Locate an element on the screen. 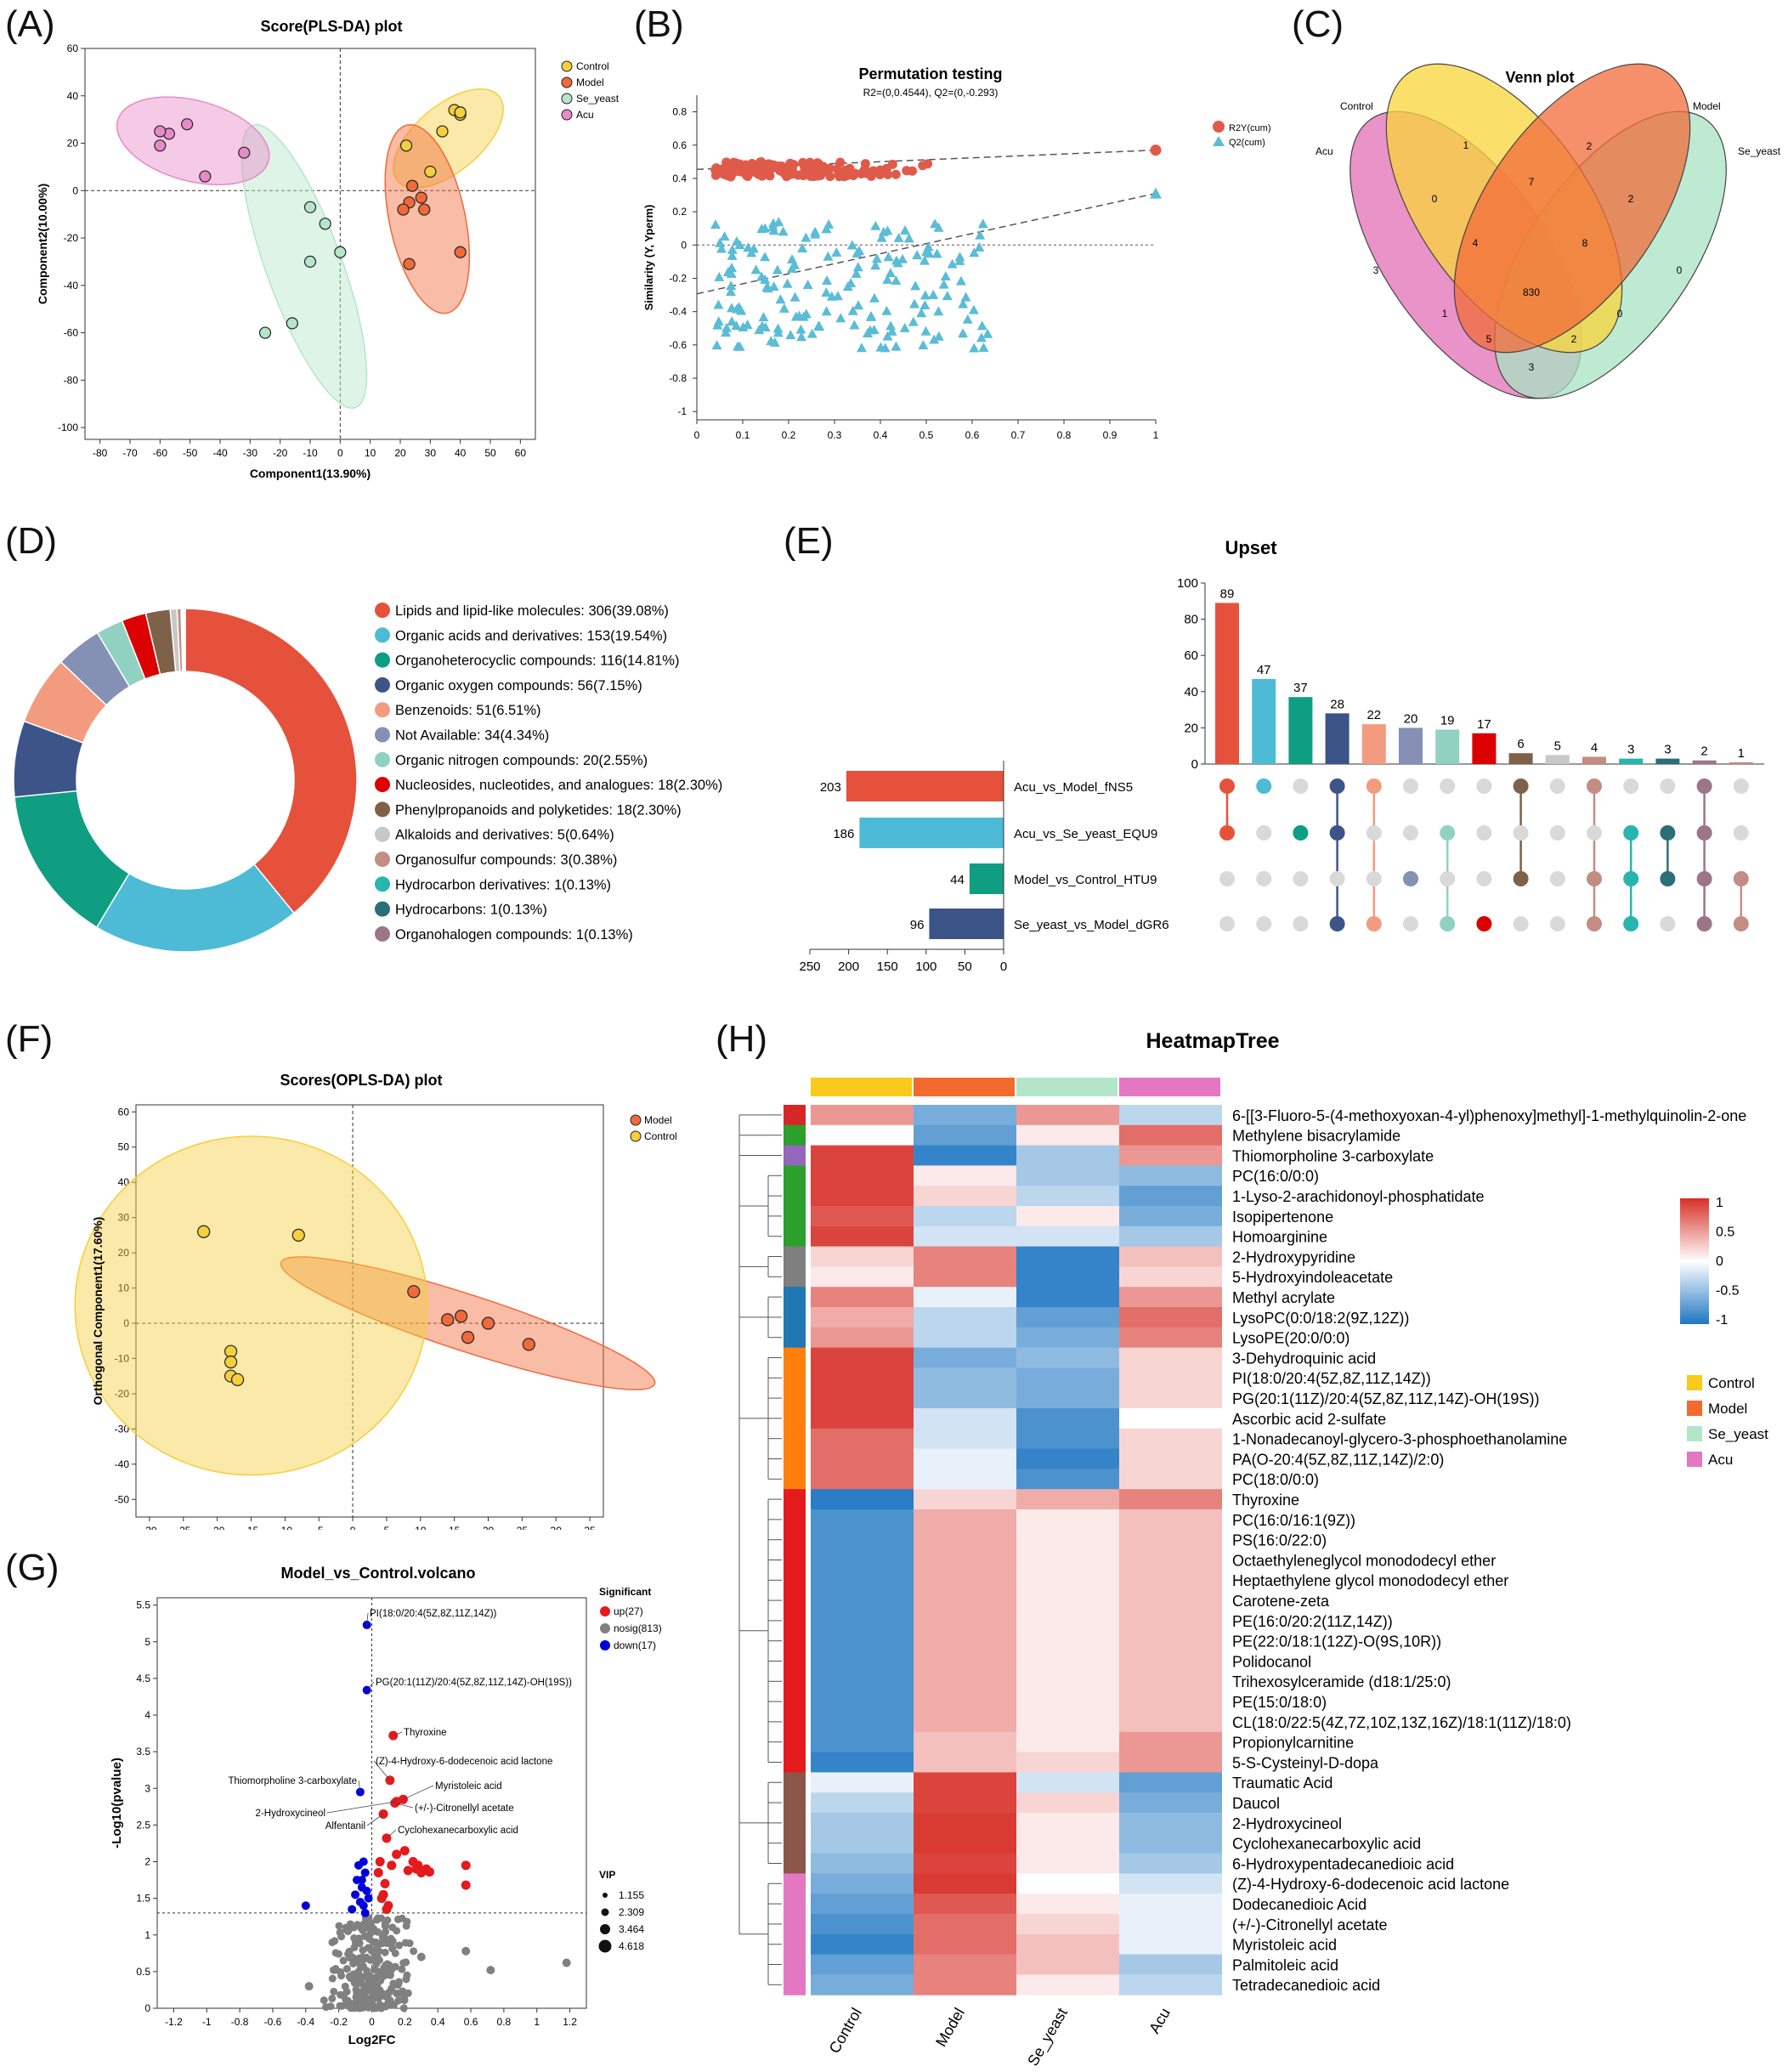 The image size is (1788, 2072). row-label: 2-Hydroxycineol is located at coordinates (1287, 1823).